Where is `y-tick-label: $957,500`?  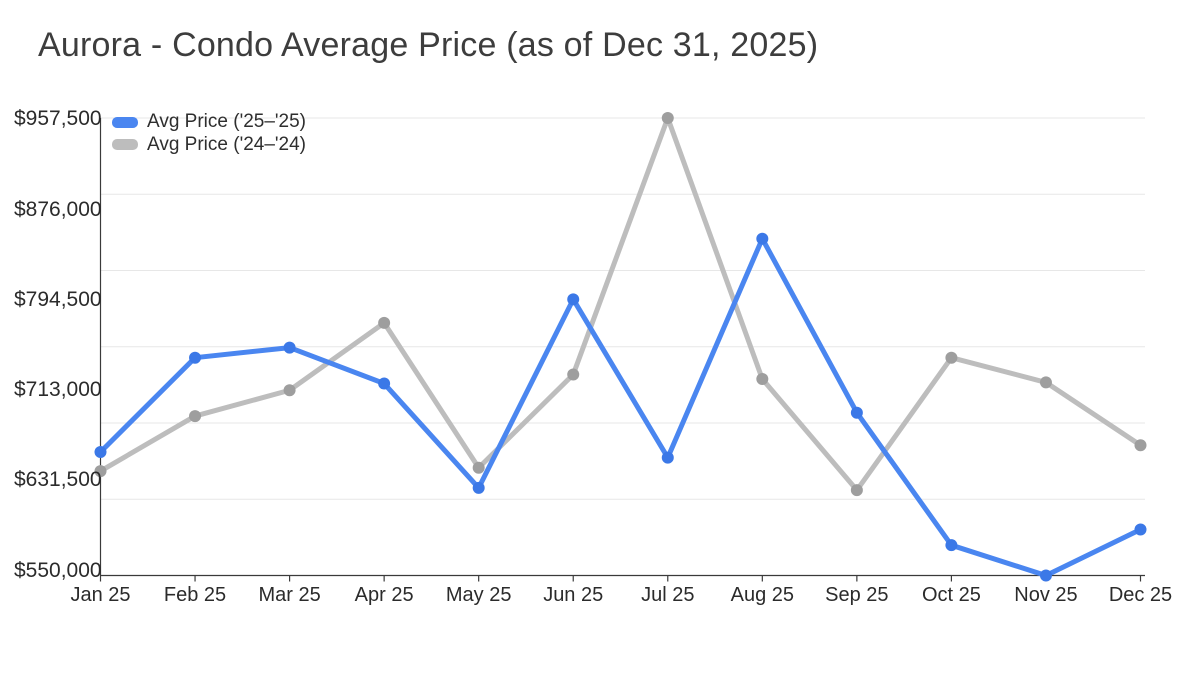
y-tick-label: $957,500 is located at coordinates (58, 119).